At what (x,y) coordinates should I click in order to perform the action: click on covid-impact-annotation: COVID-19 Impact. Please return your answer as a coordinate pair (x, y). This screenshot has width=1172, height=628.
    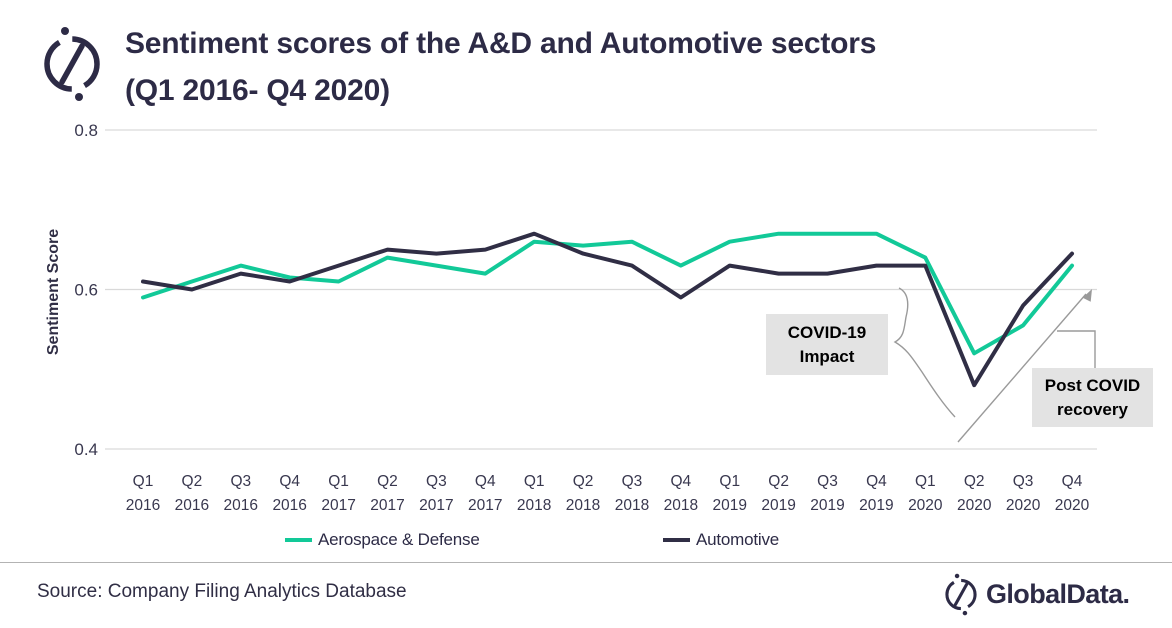
    Looking at the image, I should click on (827, 344).